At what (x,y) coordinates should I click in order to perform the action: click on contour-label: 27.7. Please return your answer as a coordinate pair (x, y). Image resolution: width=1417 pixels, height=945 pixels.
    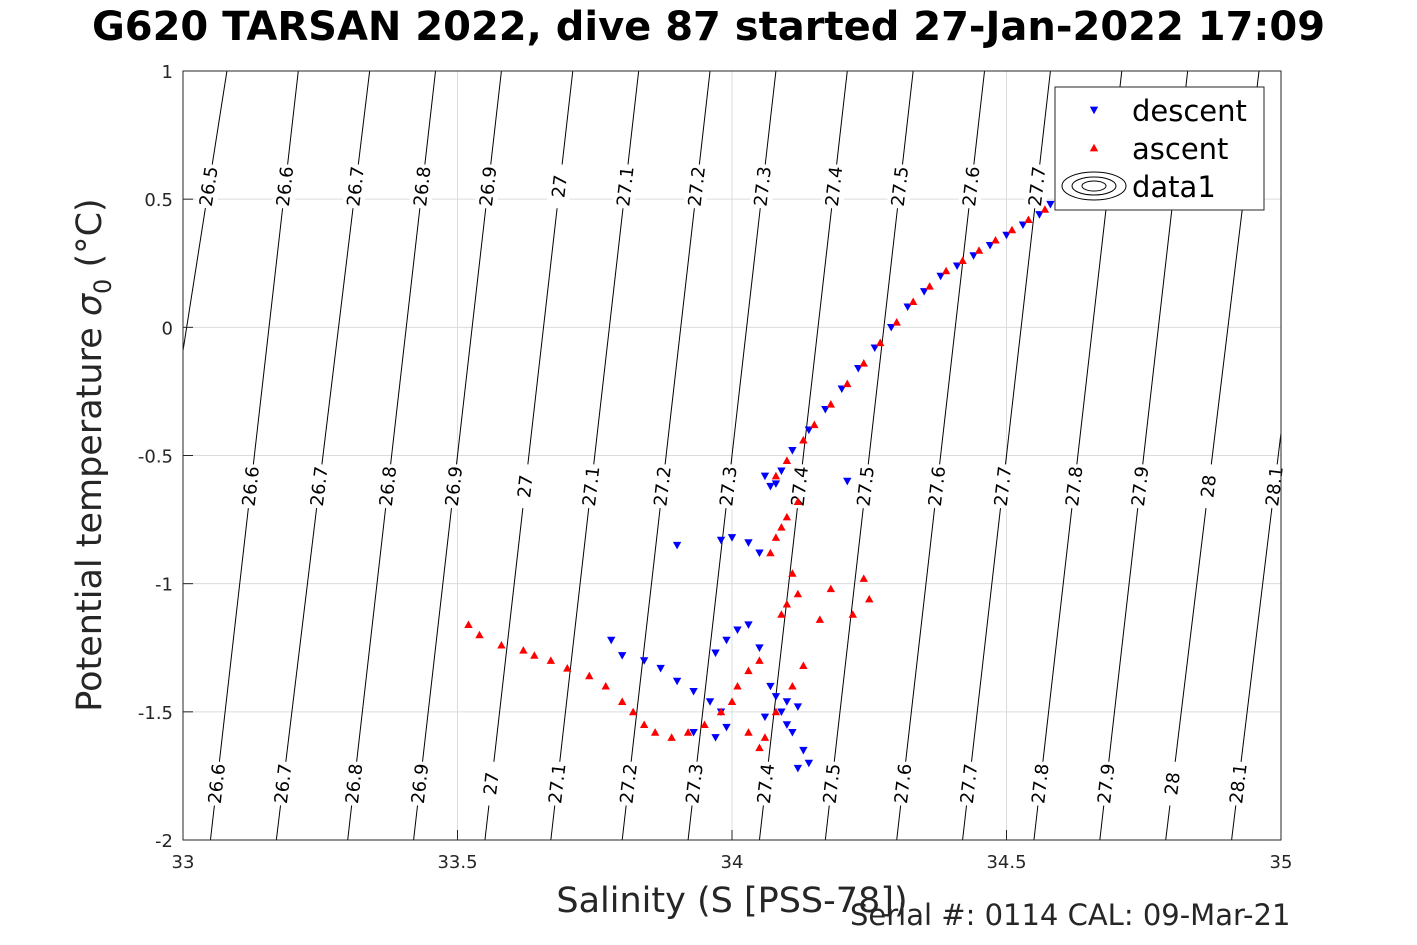
    Looking at the image, I should click on (969, 784).